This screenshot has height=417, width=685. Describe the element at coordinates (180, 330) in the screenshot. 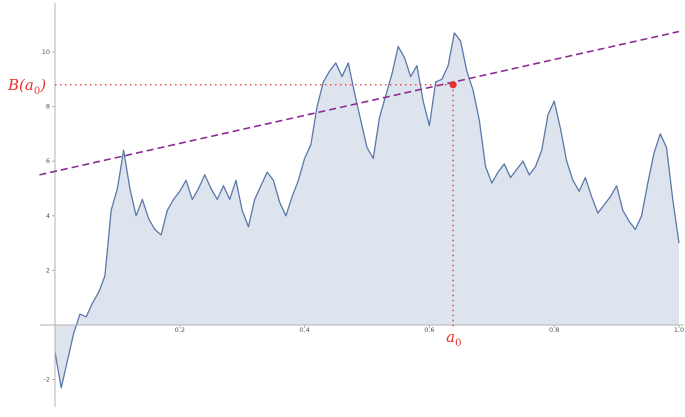

I see `x-tick-label: 0.2` at that location.